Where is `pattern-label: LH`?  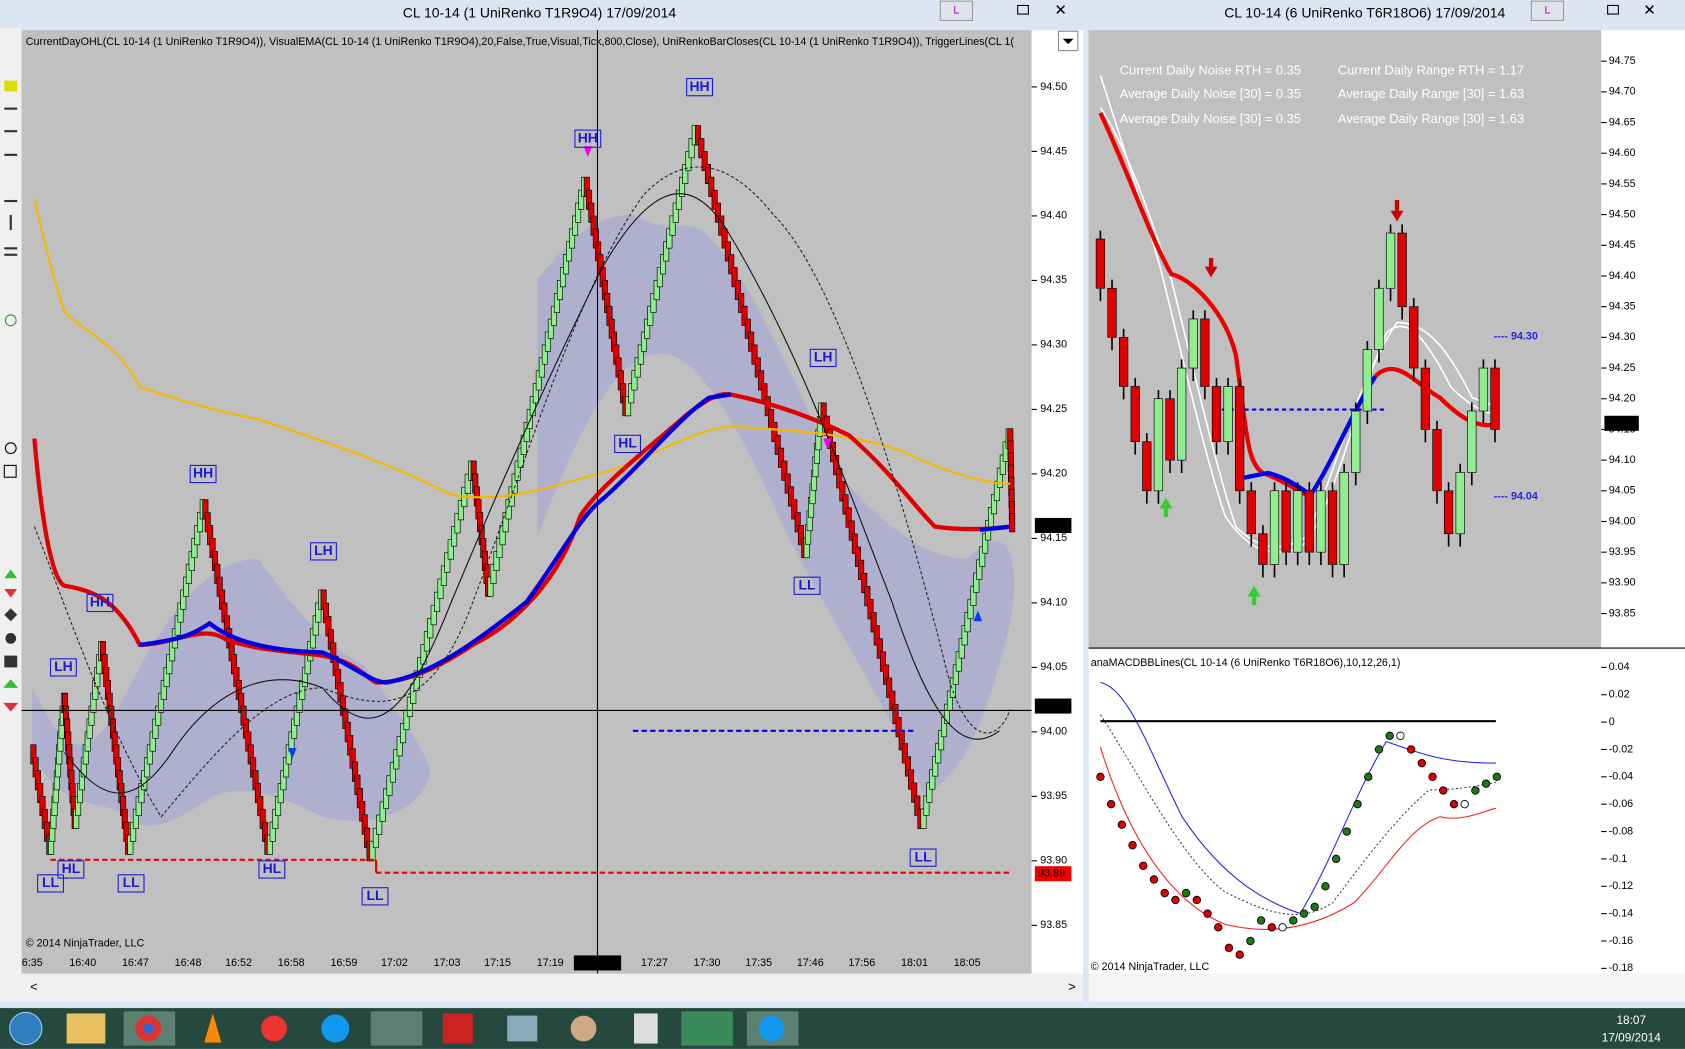 pattern-label: LH is located at coordinates (323, 550).